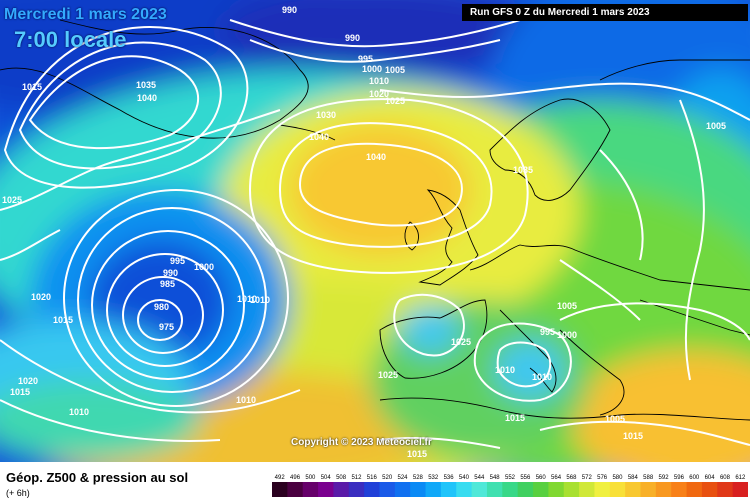  I want to click on scale-tick-label: 612, so click(740, 478).